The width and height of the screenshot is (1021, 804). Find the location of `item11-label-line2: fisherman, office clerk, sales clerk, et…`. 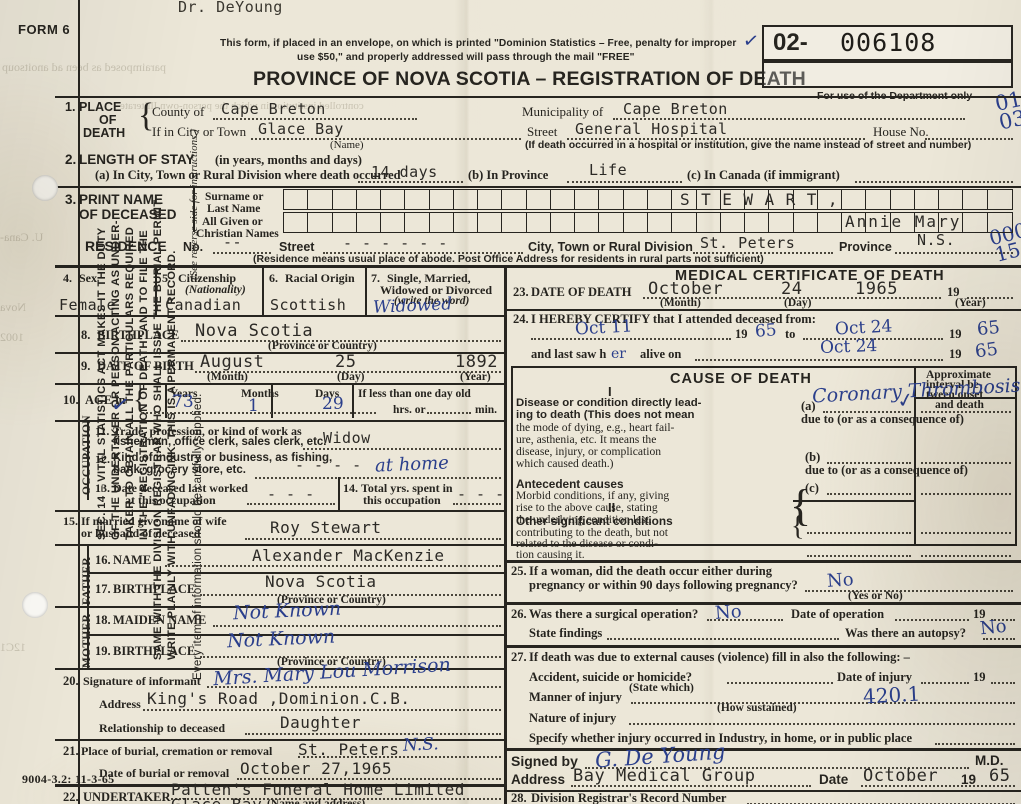

item11-label-line2: fisherman, office clerk, sales clerk, et… is located at coordinates (220, 442).